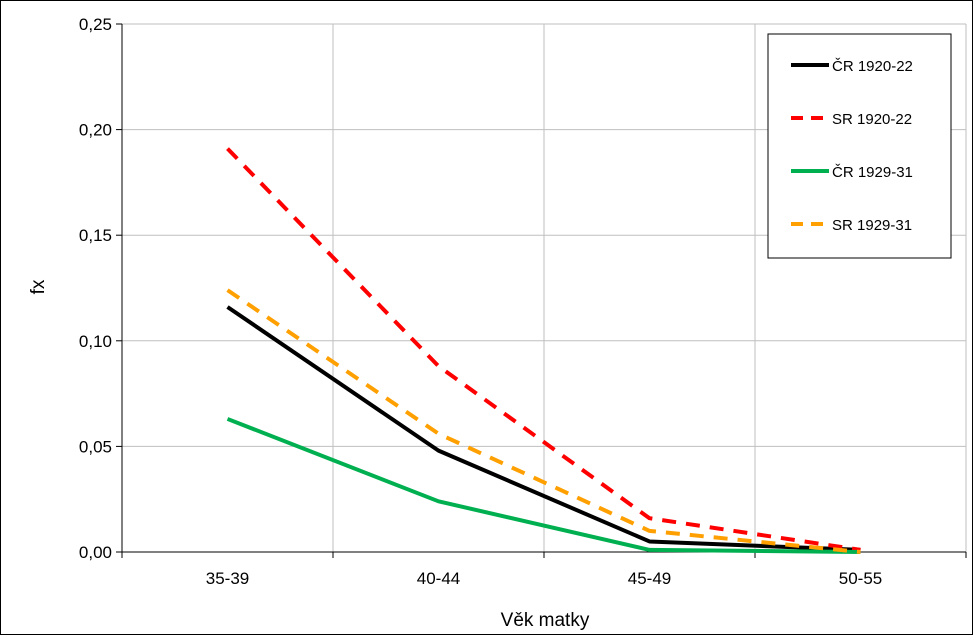 The width and height of the screenshot is (973, 635). Describe the element at coordinates (860, 578) in the screenshot. I see `x-tick-label: 50-55` at that location.